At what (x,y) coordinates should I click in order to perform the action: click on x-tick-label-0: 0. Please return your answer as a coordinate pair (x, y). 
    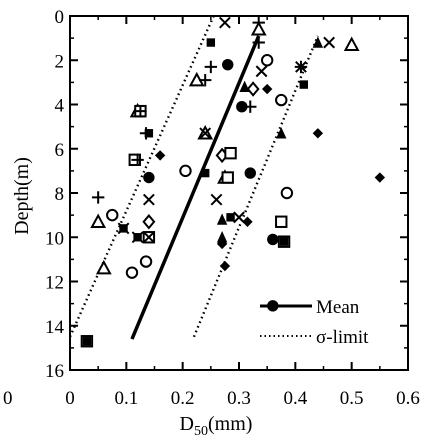
    Looking at the image, I should click on (70, 398).